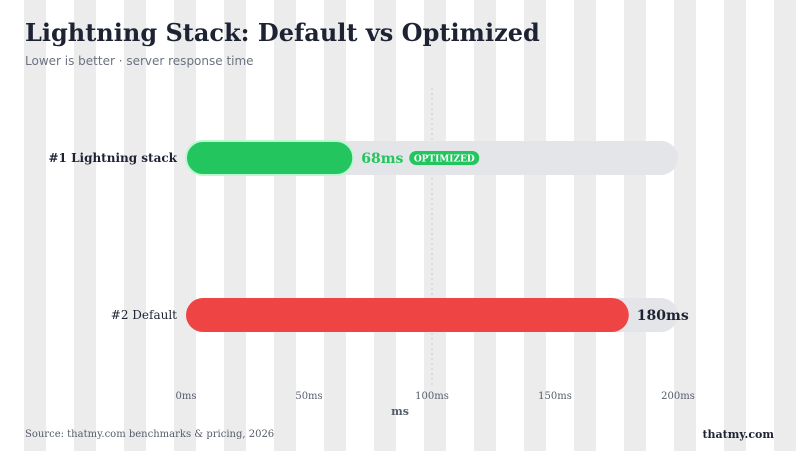  Describe the element at coordinates (432, 396) in the screenshot. I see `x-tick-label: 100ms` at that location.